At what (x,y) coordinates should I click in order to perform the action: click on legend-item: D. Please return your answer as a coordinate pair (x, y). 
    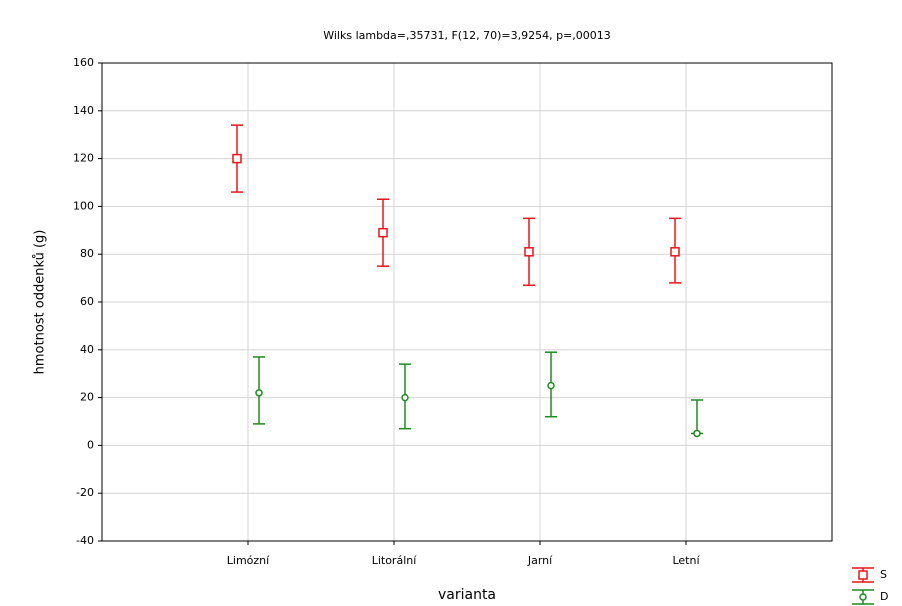
    Looking at the image, I should click on (870, 597).